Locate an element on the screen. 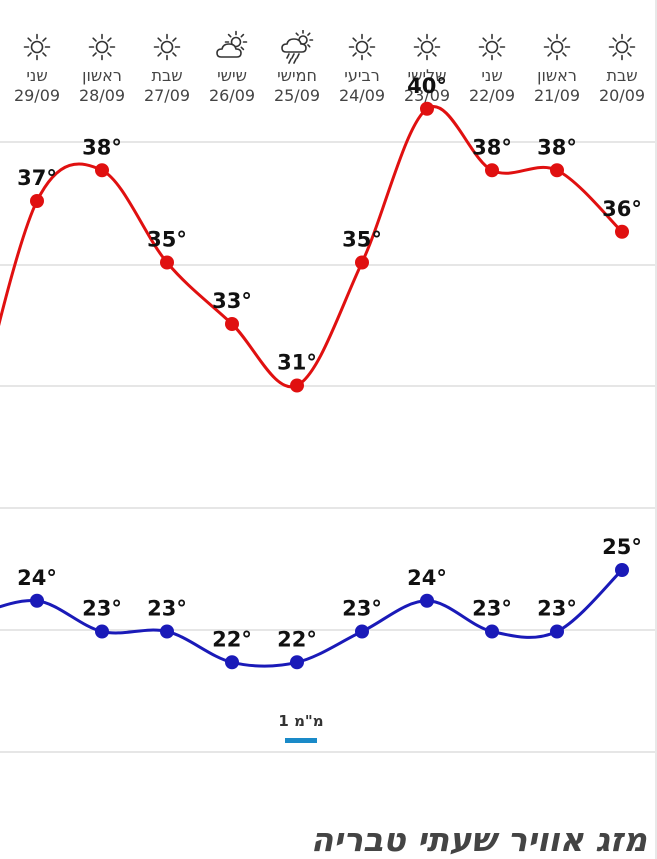 The height and width of the screenshot is (859, 657). day-column: ראשון 21/09 is located at coordinates (557, 68).